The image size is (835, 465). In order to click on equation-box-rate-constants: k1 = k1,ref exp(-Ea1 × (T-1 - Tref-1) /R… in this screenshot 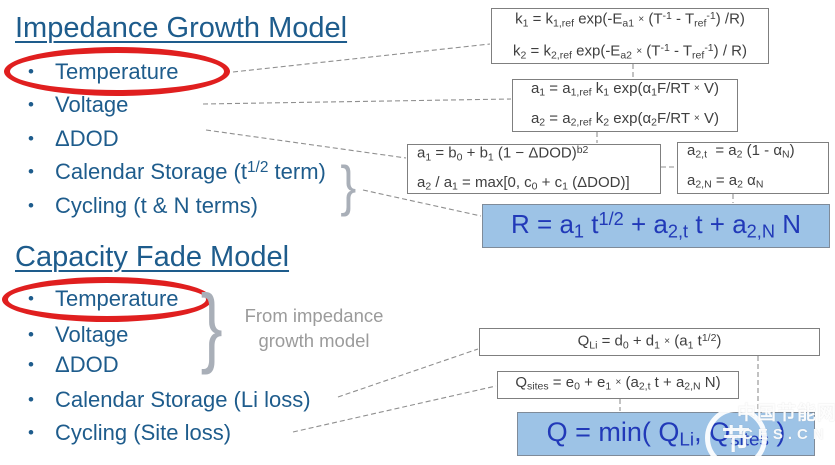, I will do `click(630, 36)`.